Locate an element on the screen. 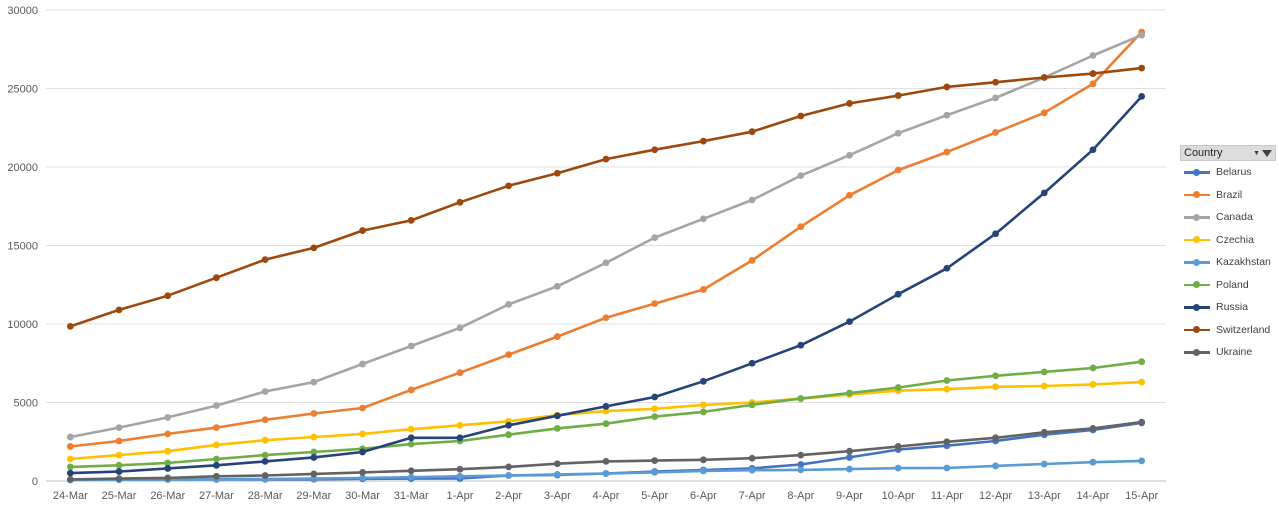 The image size is (1279, 512). legend-item: Poland is located at coordinates (1228, 285).